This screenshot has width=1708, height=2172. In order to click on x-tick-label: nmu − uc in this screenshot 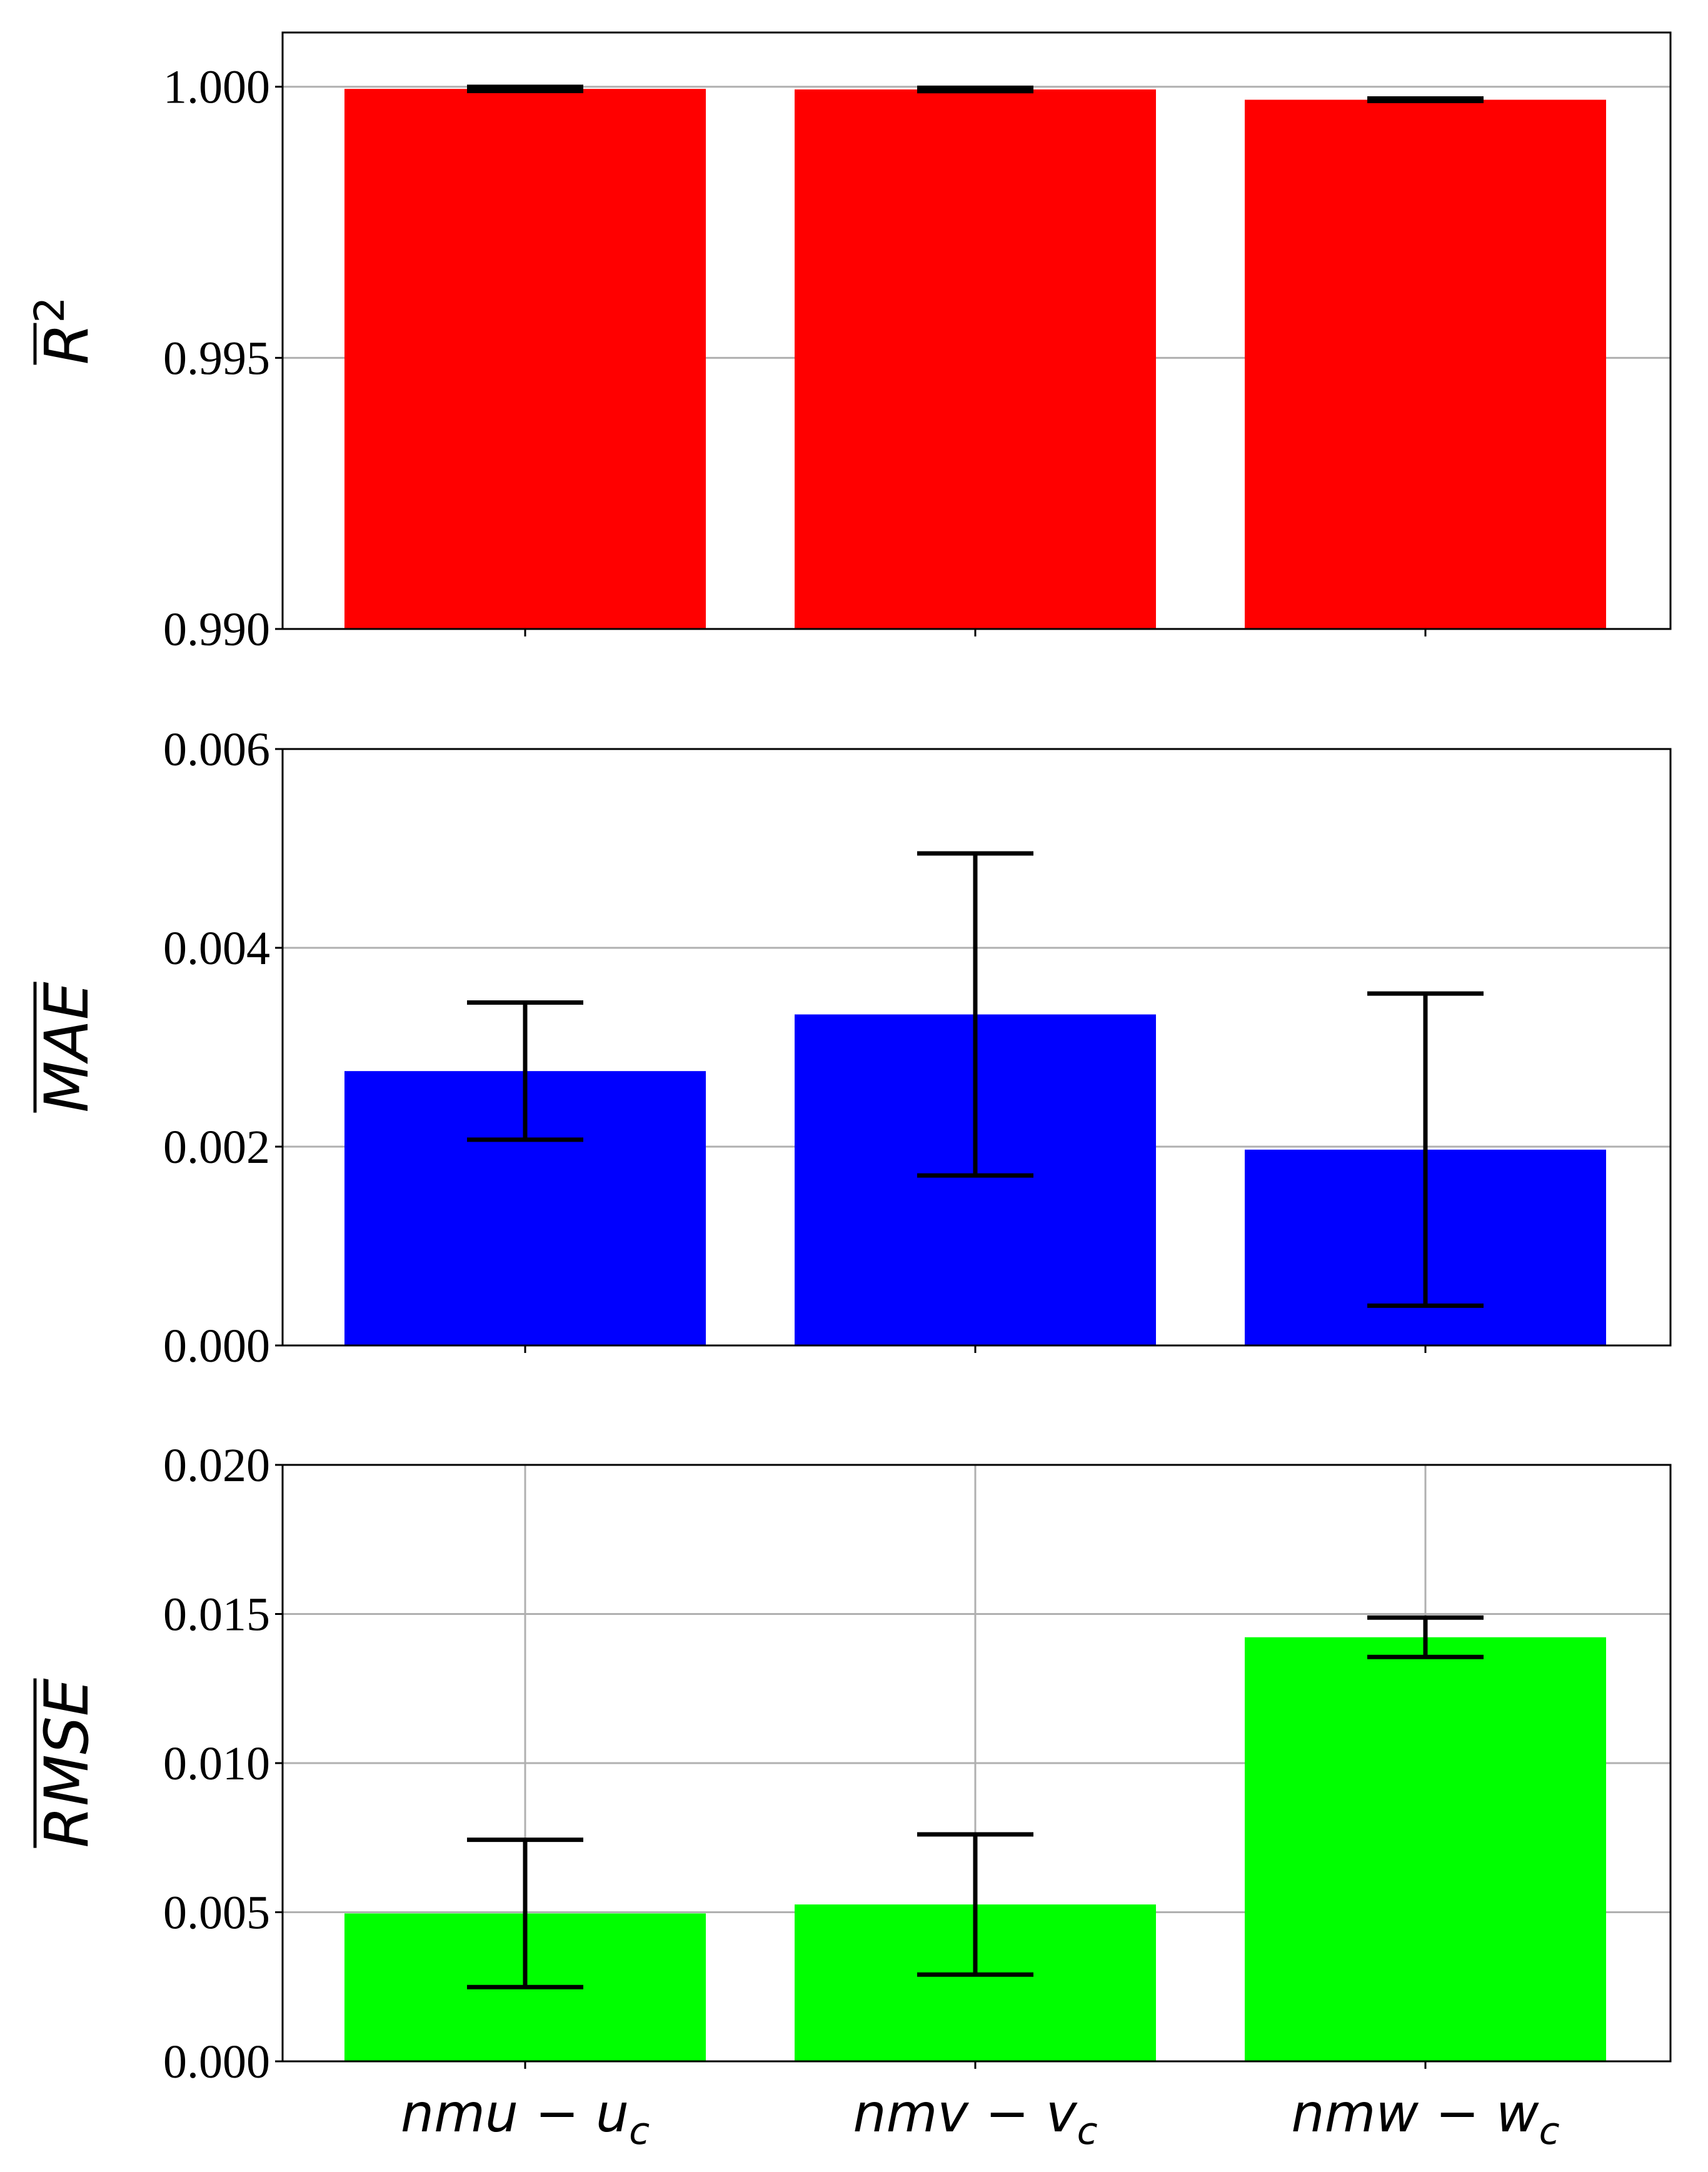, I will do `click(525, 2118)`.